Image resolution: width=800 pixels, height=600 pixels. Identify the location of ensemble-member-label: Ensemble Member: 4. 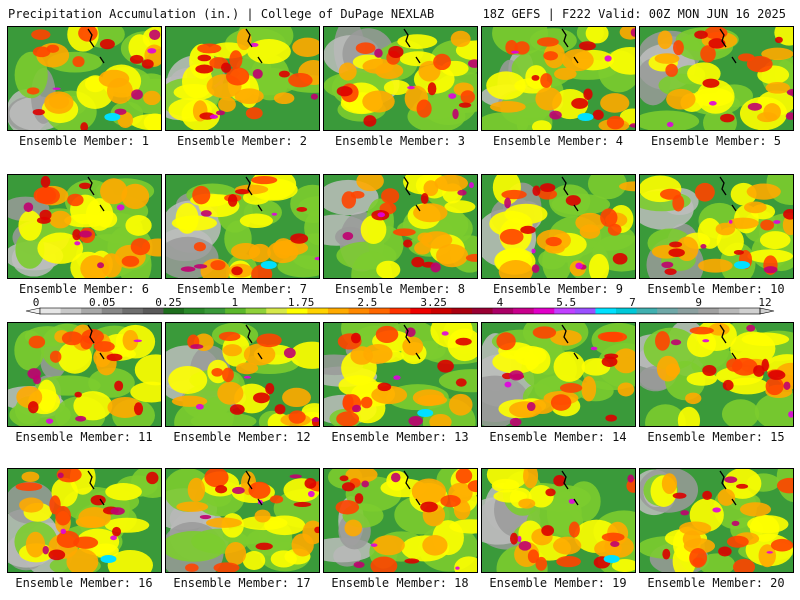
(558, 141).